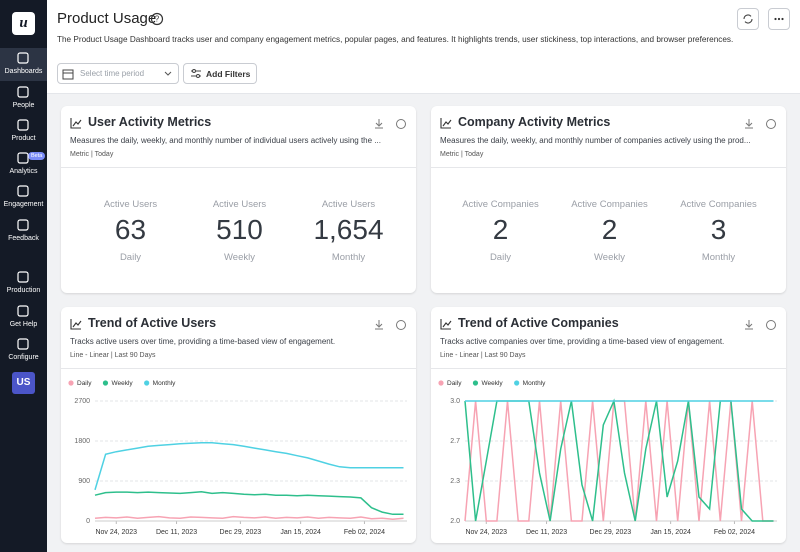 The width and height of the screenshot is (800, 552). Describe the element at coordinates (734, 532) in the screenshot. I see `x-tick-label: Feb 02, 2024` at that location.